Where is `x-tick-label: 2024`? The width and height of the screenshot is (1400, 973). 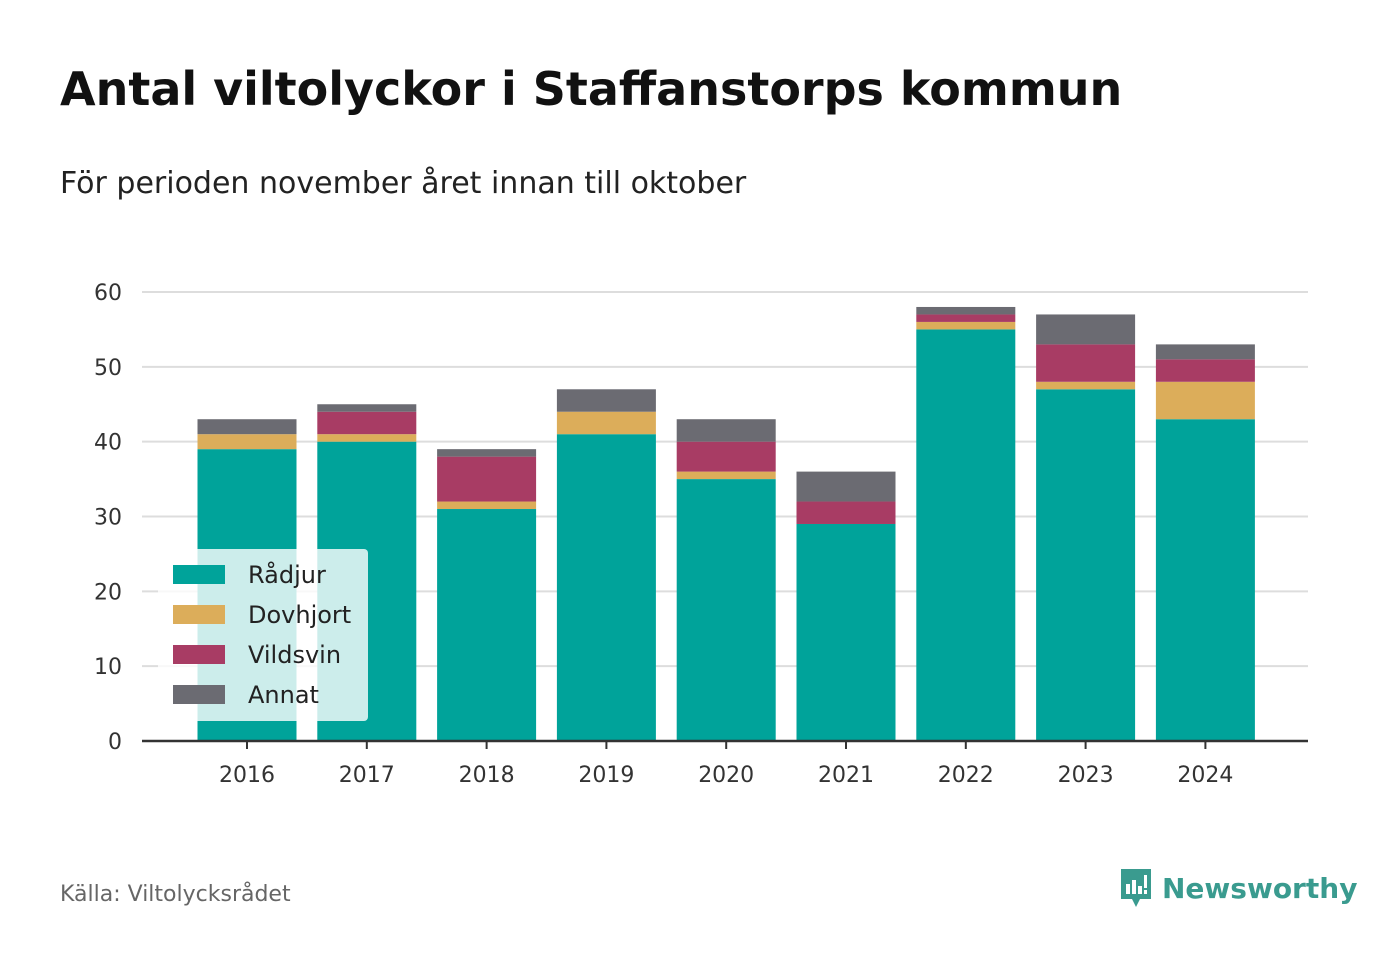
x-tick-label: 2024 is located at coordinates (1205, 775).